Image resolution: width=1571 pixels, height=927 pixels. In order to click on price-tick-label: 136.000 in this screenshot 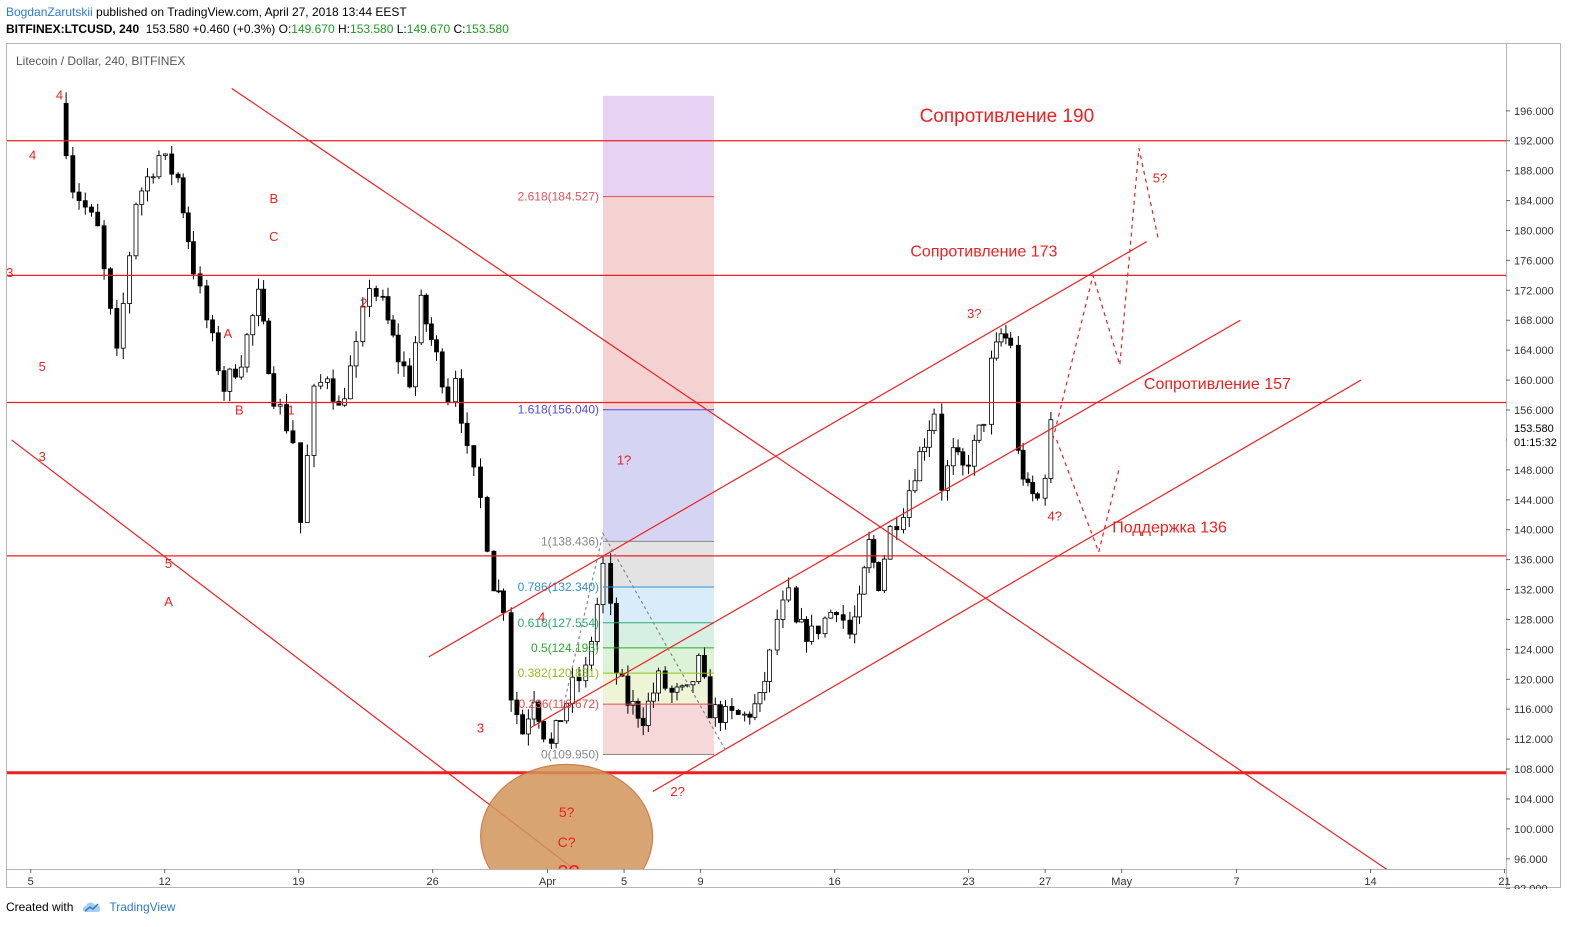, I will do `click(1534, 561)`.